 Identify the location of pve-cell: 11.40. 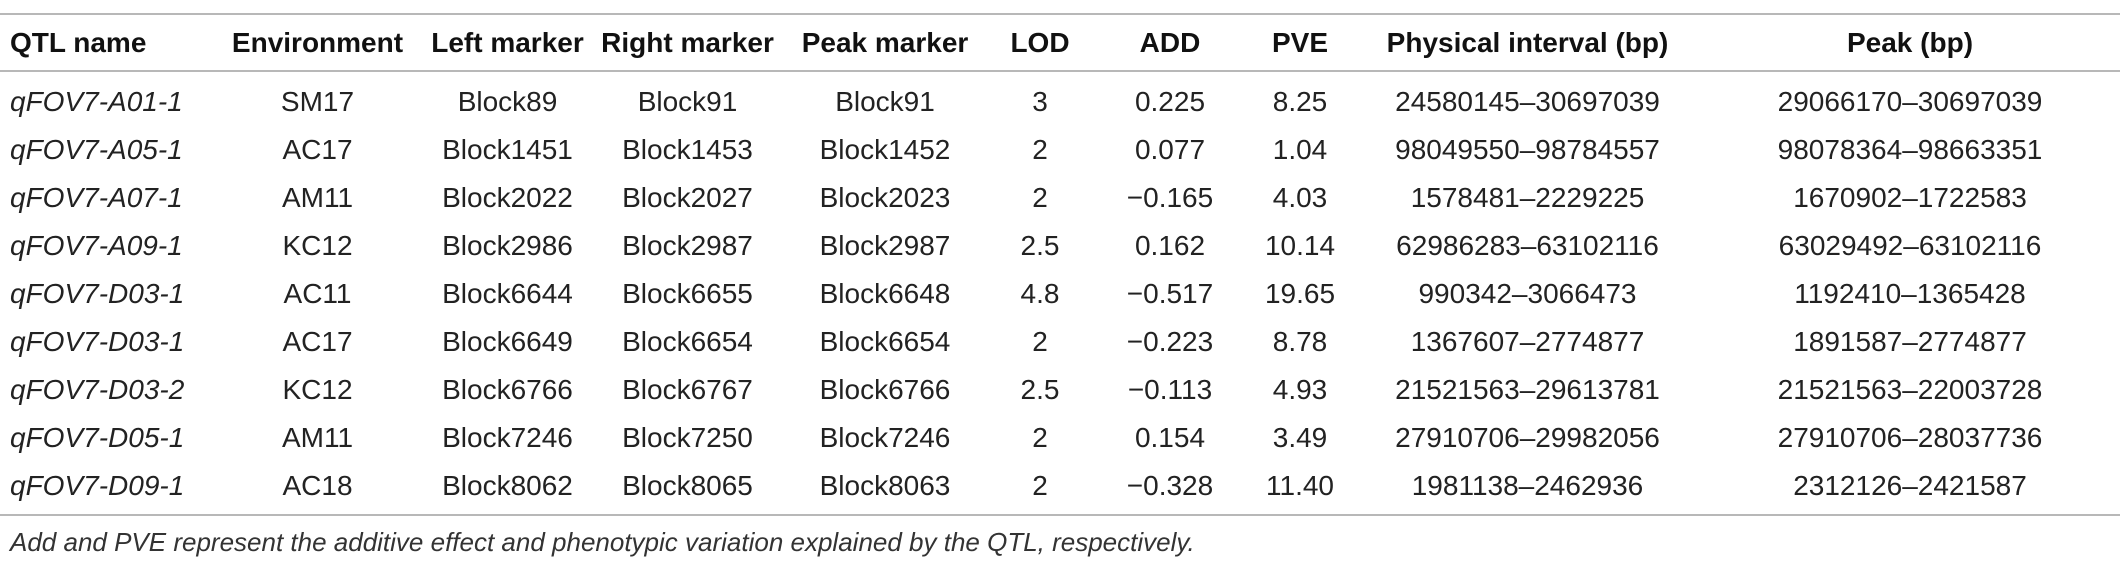
(1300, 485).